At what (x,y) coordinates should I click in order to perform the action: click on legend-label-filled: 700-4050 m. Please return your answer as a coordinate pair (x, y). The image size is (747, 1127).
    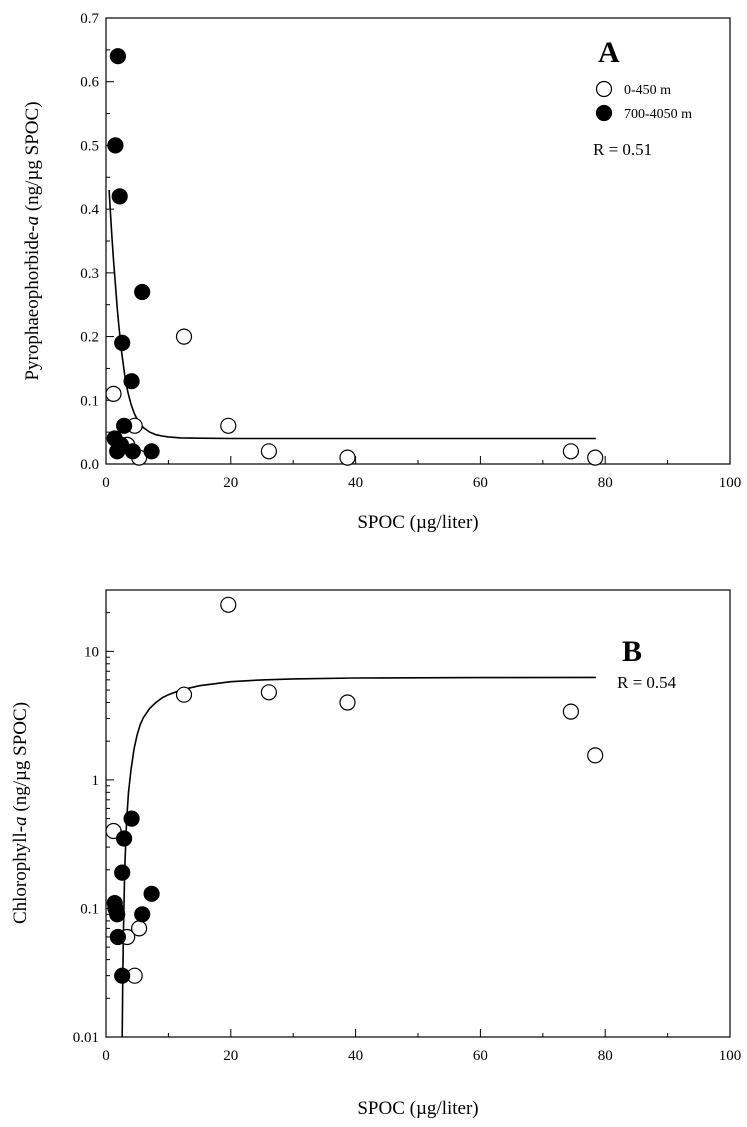
    Looking at the image, I should click on (658, 114).